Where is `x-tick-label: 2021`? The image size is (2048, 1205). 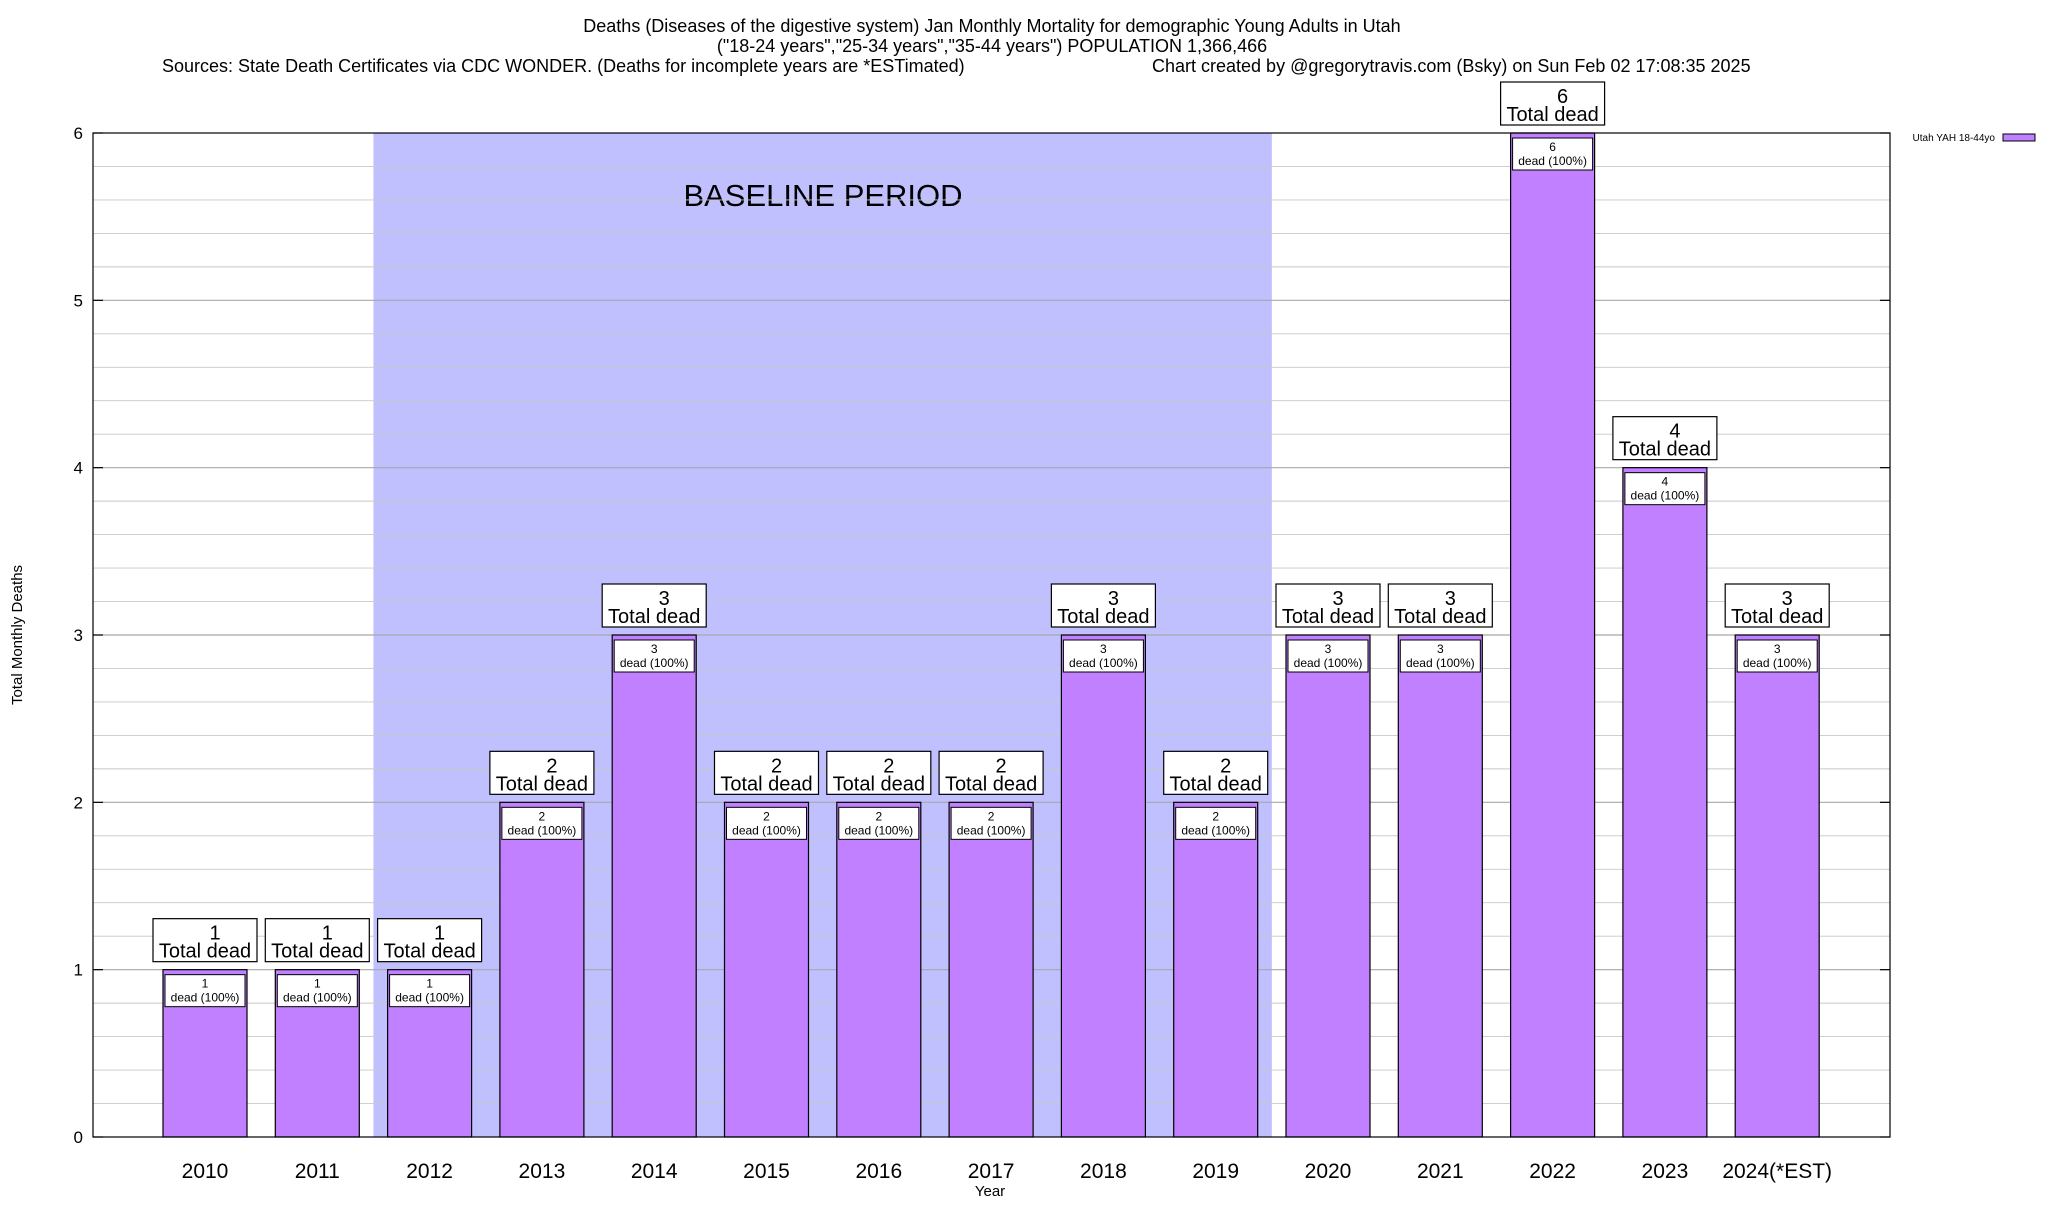 x-tick-label: 2021 is located at coordinates (1440, 1171).